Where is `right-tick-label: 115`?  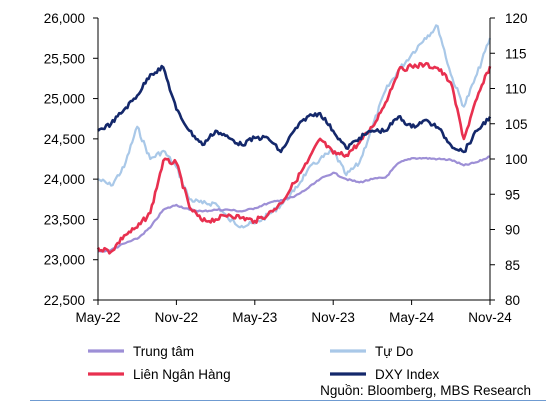 right-tick-label: 115 is located at coordinates (516, 53).